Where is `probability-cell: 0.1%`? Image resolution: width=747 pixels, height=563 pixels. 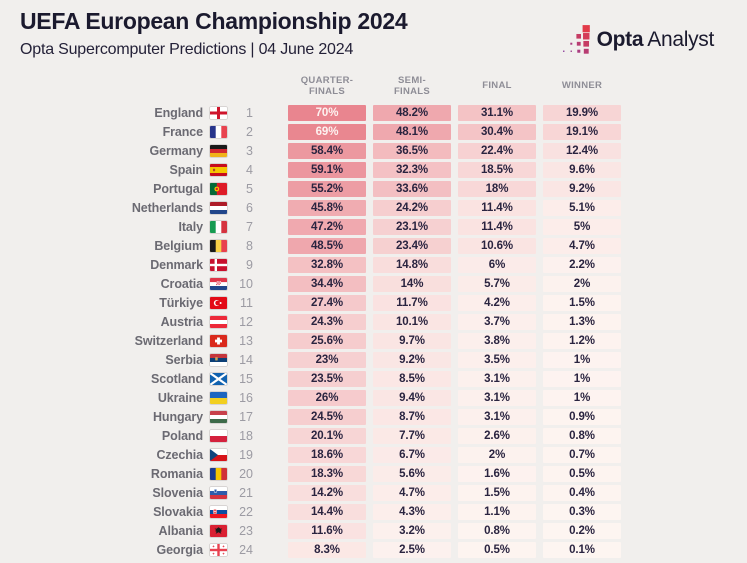 probability-cell: 0.1% is located at coordinates (582, 549).